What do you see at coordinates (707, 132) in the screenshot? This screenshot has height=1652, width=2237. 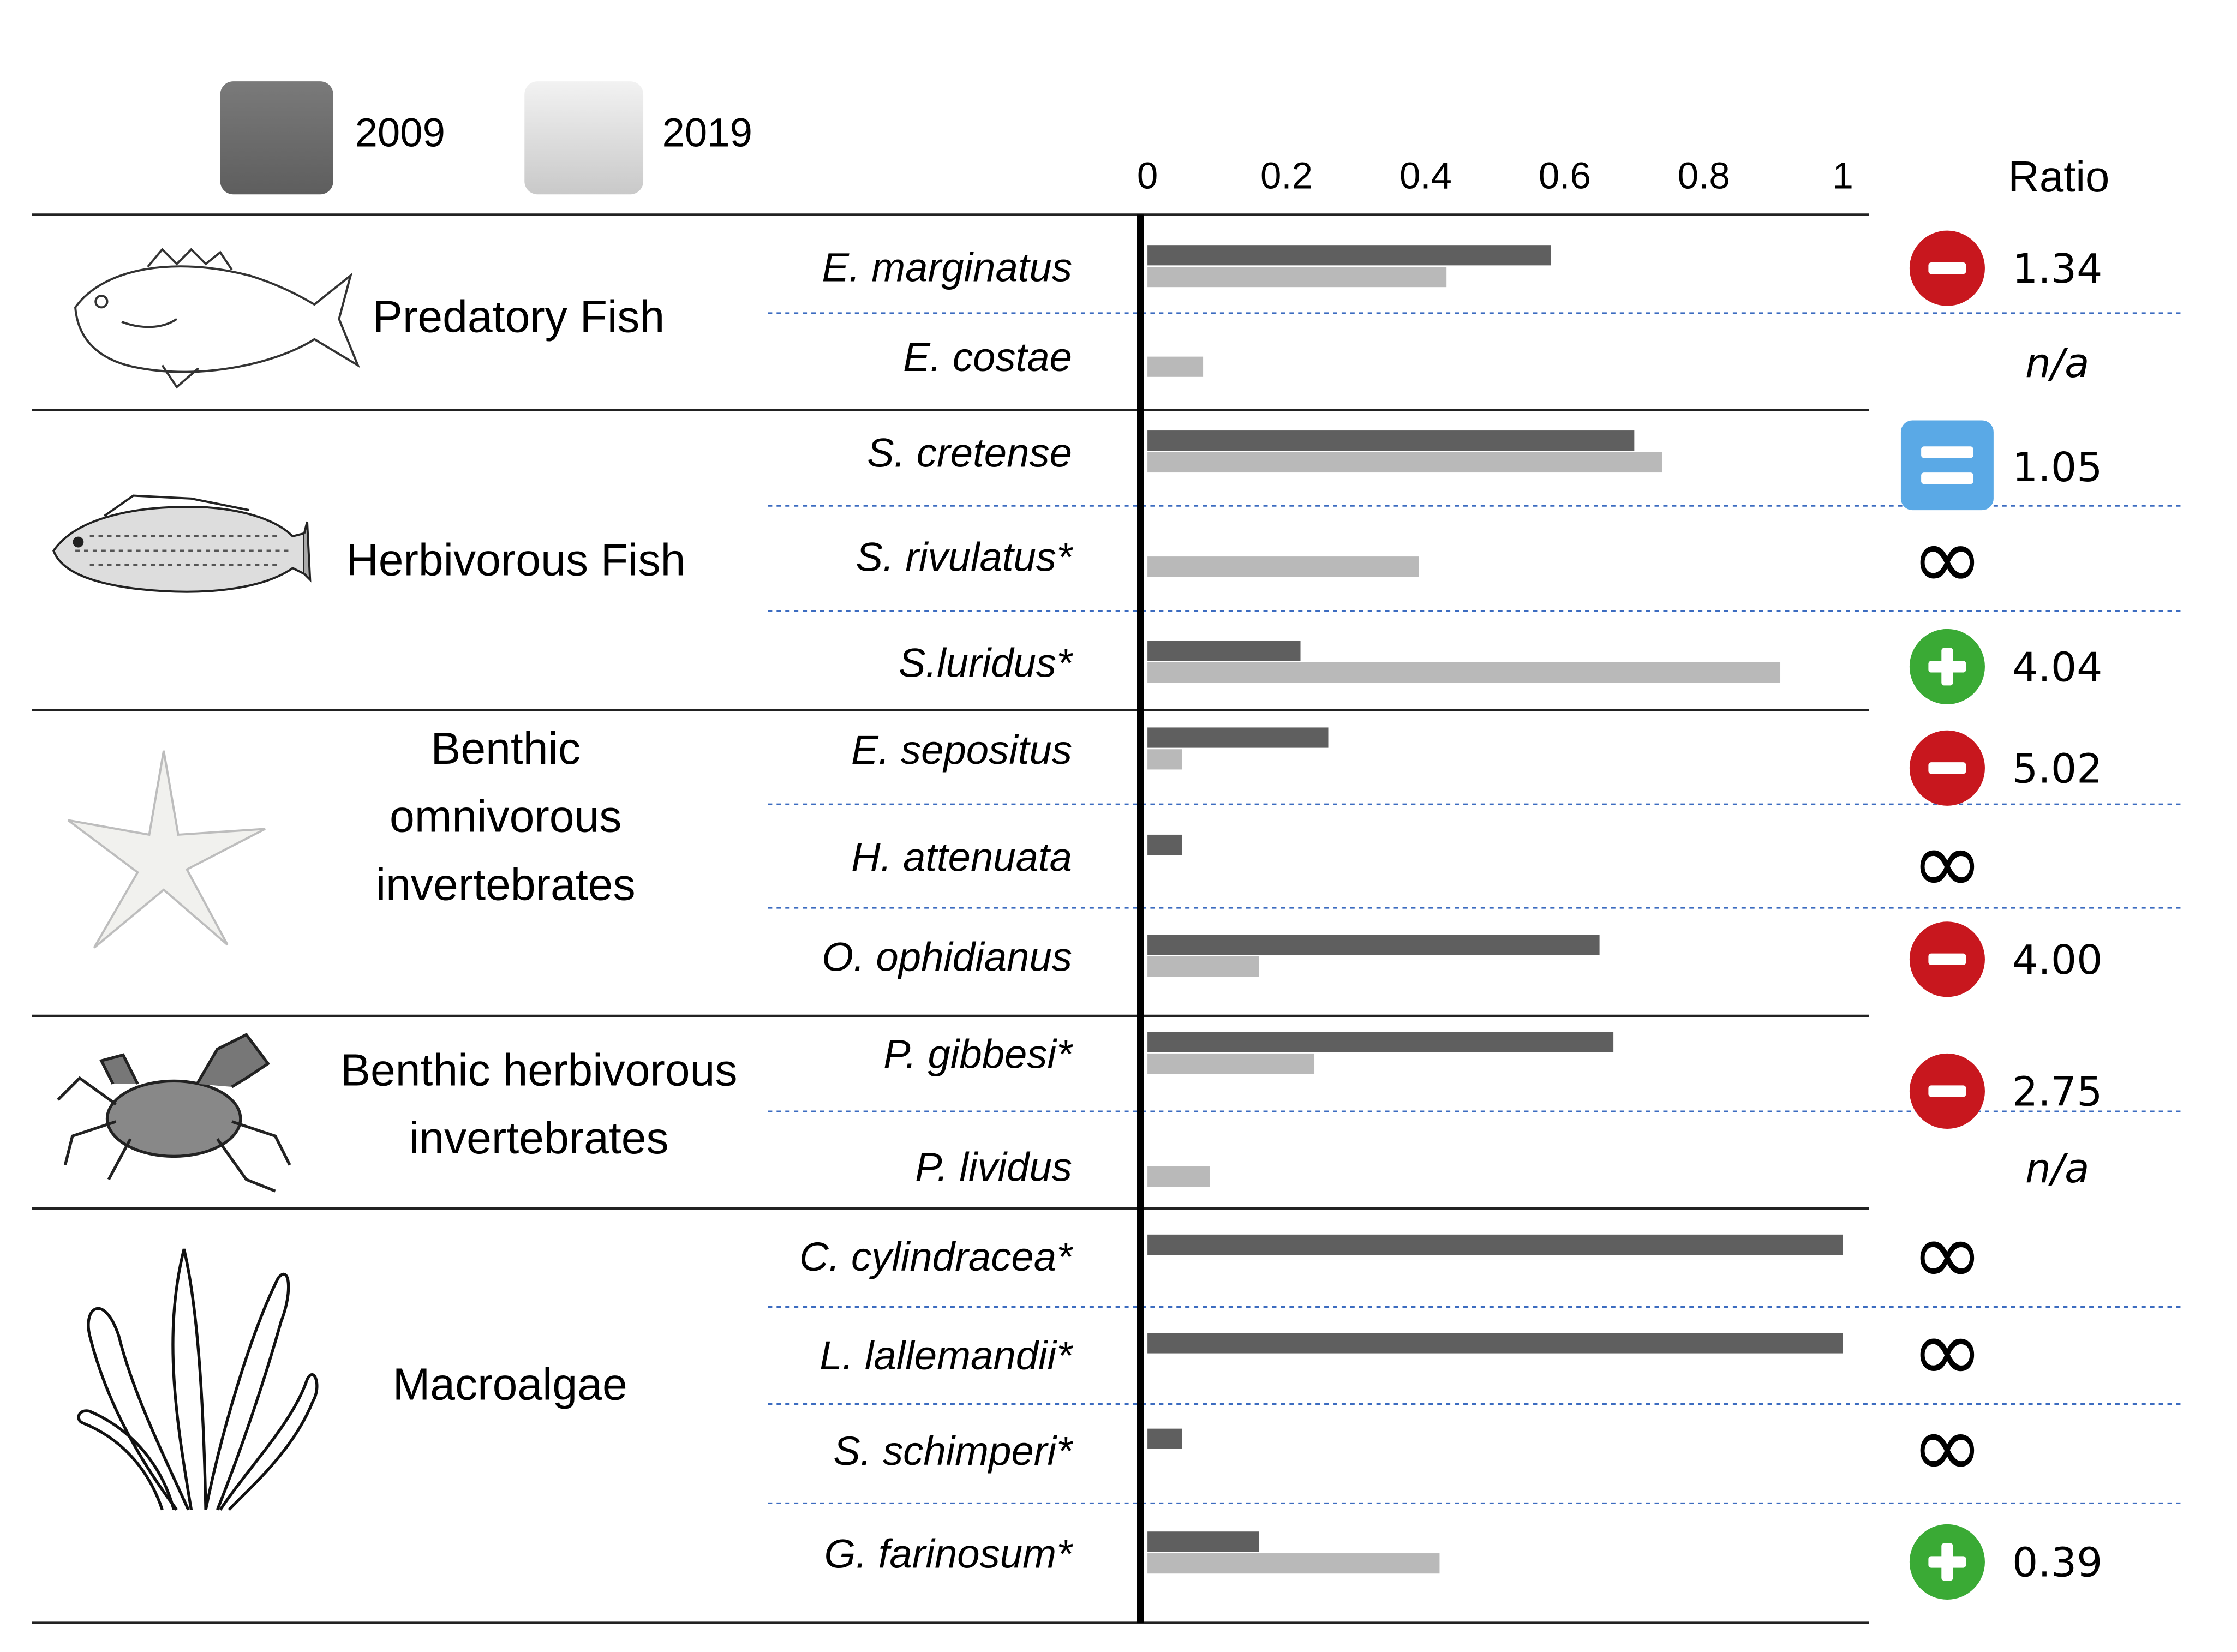 I see `legend-label-2019: 2019` at bounding box center [707, 132].